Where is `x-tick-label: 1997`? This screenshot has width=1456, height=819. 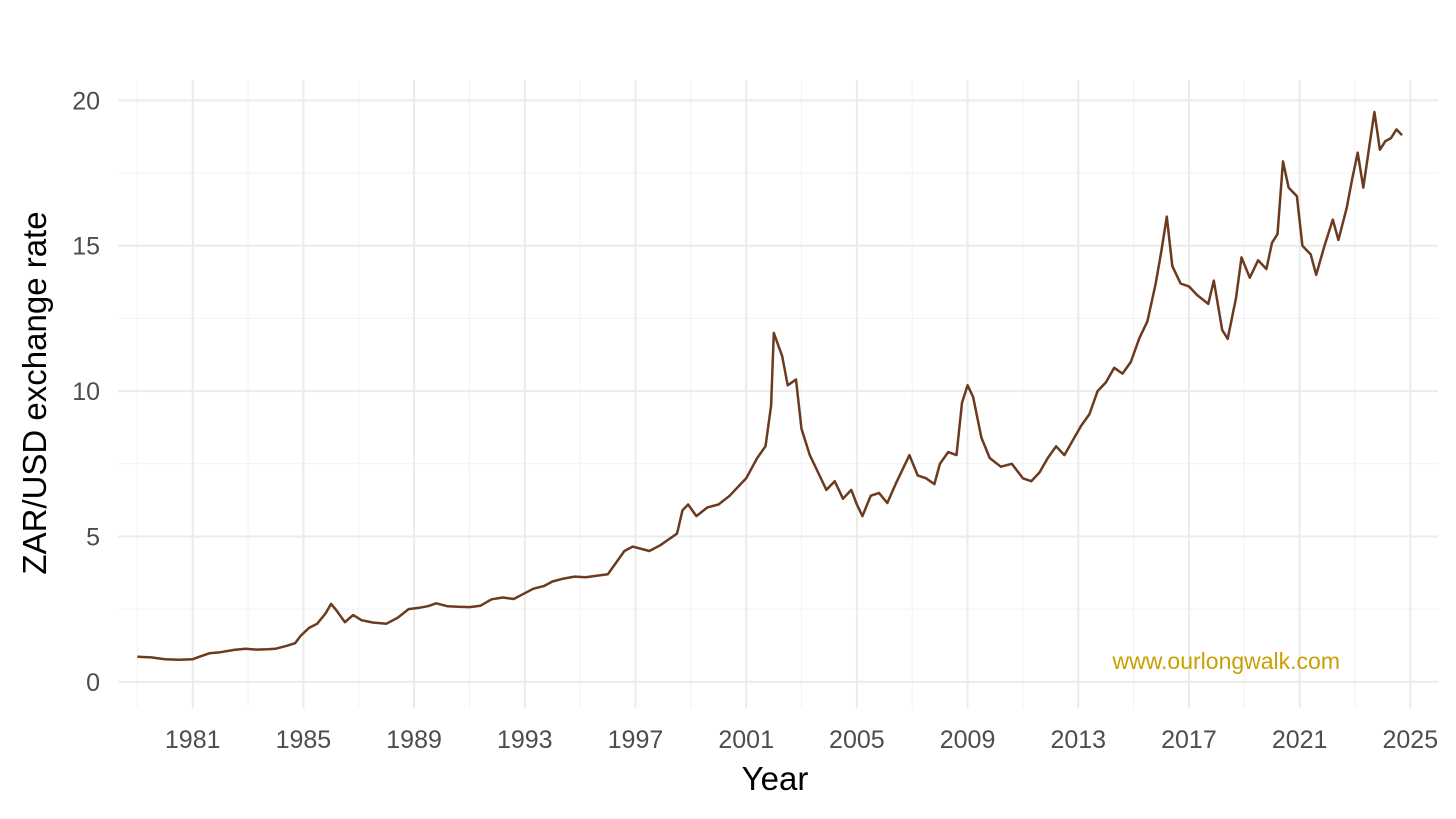
x-tick-label: 1997 is located at coordinates (636, 740).